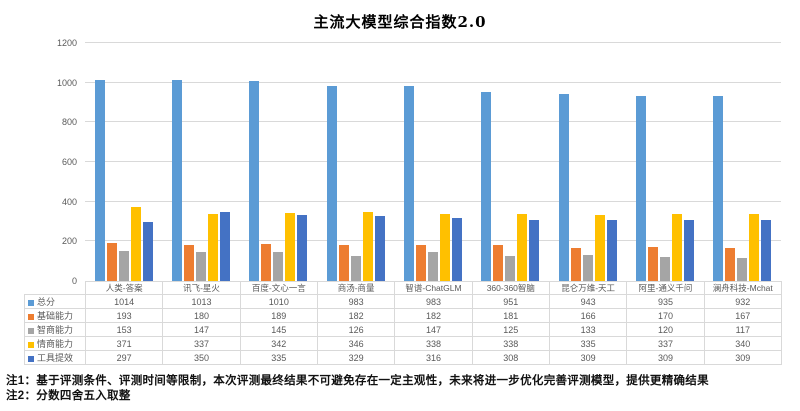  Describe the element at coordinates (124, 288) in the screenshot. I see `category-label: 人类-答案` at that location.